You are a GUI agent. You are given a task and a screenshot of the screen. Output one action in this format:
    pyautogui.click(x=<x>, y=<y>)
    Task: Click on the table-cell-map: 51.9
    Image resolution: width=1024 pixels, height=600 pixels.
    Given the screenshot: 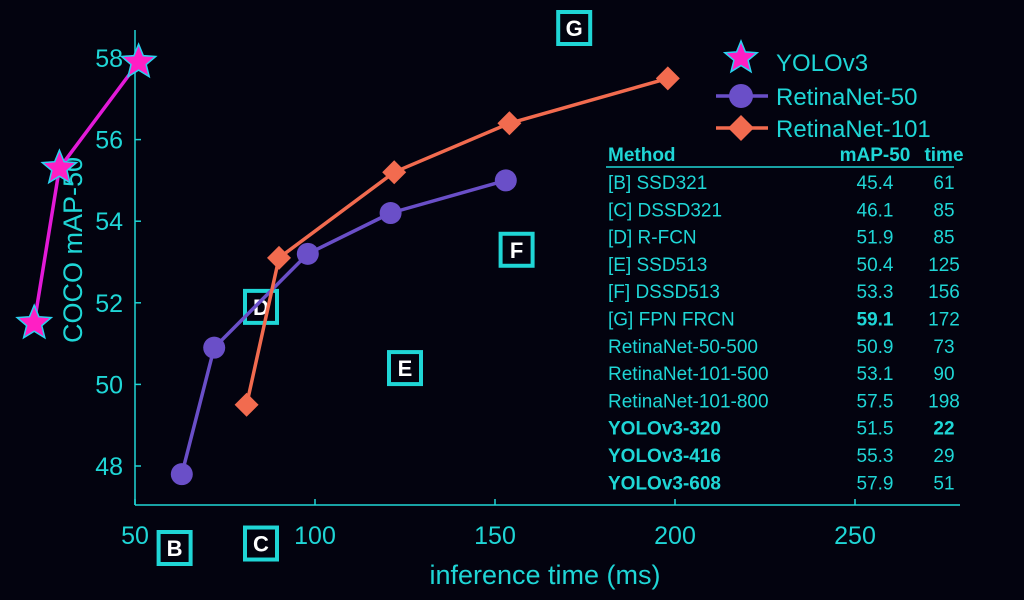 What is the action you would take?
    pyautogui.click(x=875, y=238)
    